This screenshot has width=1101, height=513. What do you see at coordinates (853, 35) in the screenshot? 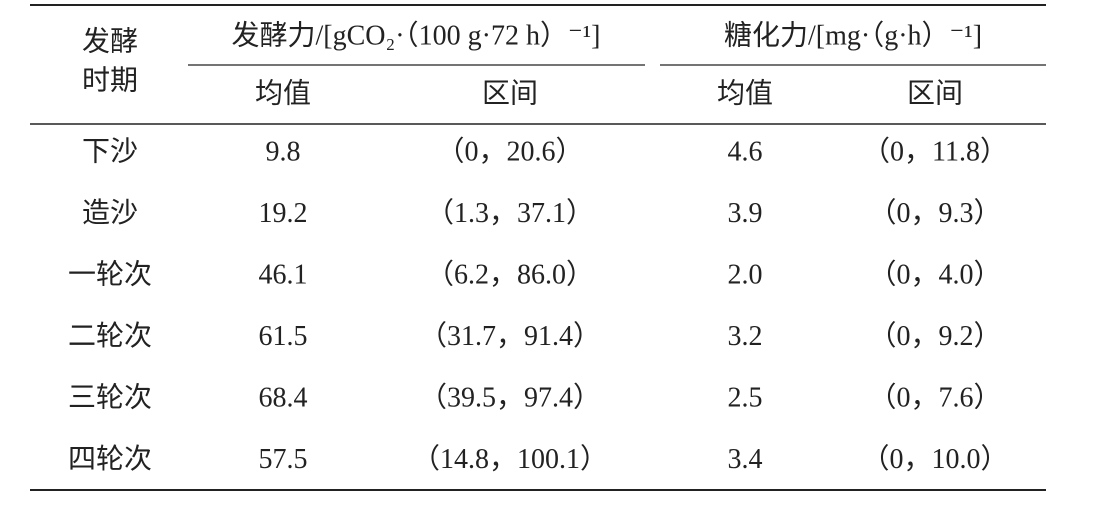
I see `group-header: 糖化力/[mg·（g·h）⁻¹]` at bounding box center [853, 35].